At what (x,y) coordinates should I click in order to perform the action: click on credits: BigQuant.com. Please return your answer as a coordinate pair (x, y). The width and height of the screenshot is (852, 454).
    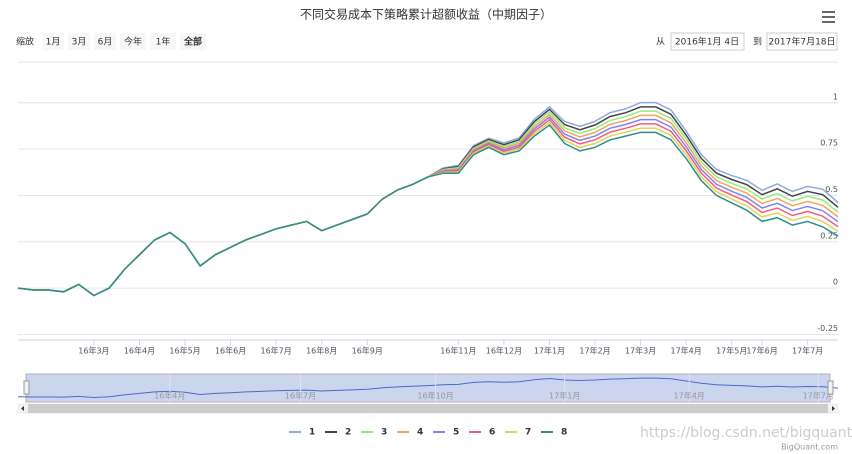
    Looking at the image, I should click on (809, 447).